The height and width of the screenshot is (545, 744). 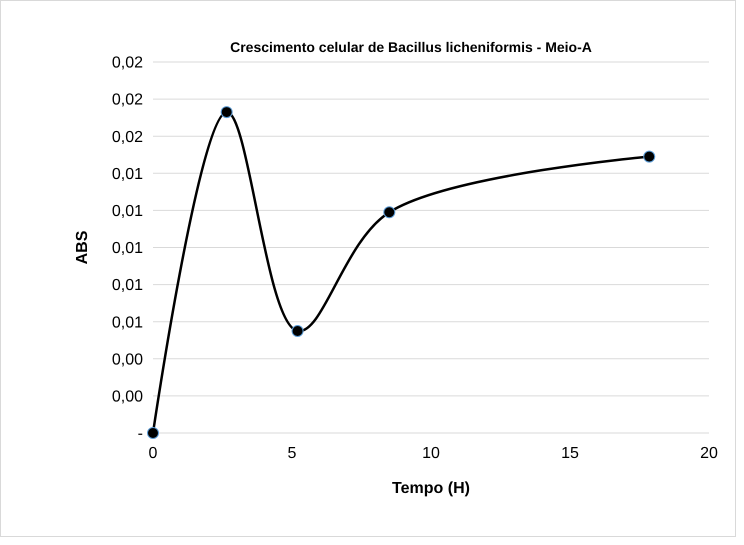 I want to click on y-axis-title: ABS, so click(x=82, y=247).